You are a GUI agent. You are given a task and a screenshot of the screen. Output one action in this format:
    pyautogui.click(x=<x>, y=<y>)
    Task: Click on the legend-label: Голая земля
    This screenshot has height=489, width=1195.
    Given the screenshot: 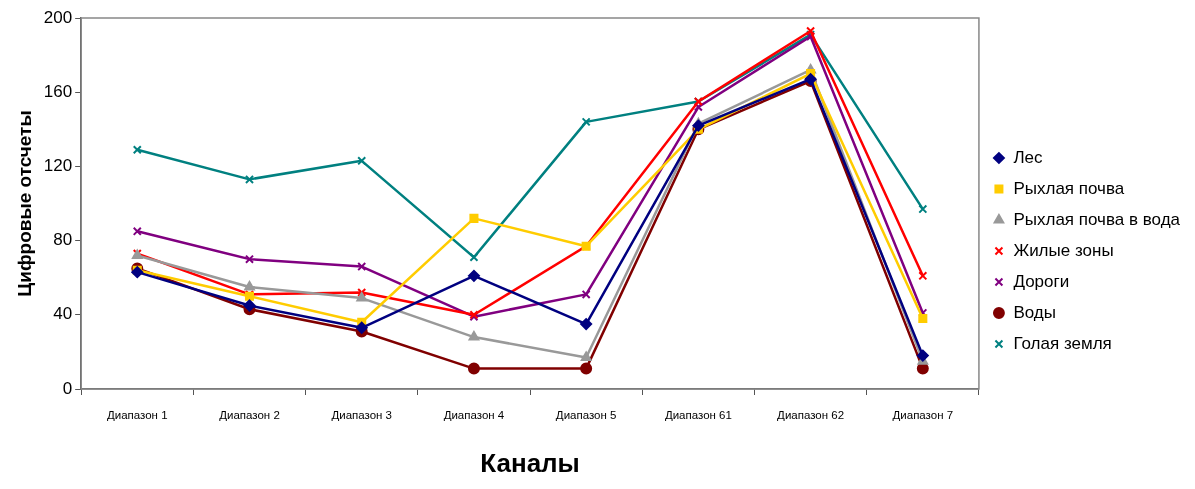 What is the action you would take?
    pyautogui.click(x=1062, y=343)
    